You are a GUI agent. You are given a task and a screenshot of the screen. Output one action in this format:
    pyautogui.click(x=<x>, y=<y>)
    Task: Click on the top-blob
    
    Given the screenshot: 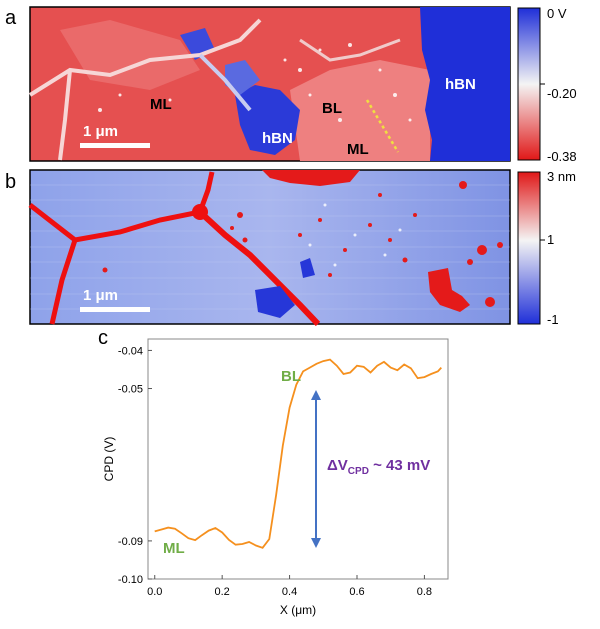 What is the action you would take?
    pyautogui.click(x=311, y=178)
    